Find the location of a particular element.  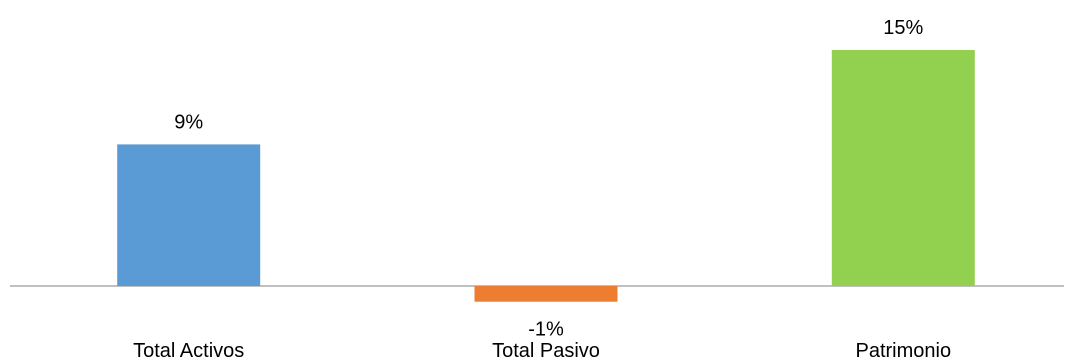

category-labels-group: Total Activos Total Pasivo Patrimonio is located at coordinates (542, 351).